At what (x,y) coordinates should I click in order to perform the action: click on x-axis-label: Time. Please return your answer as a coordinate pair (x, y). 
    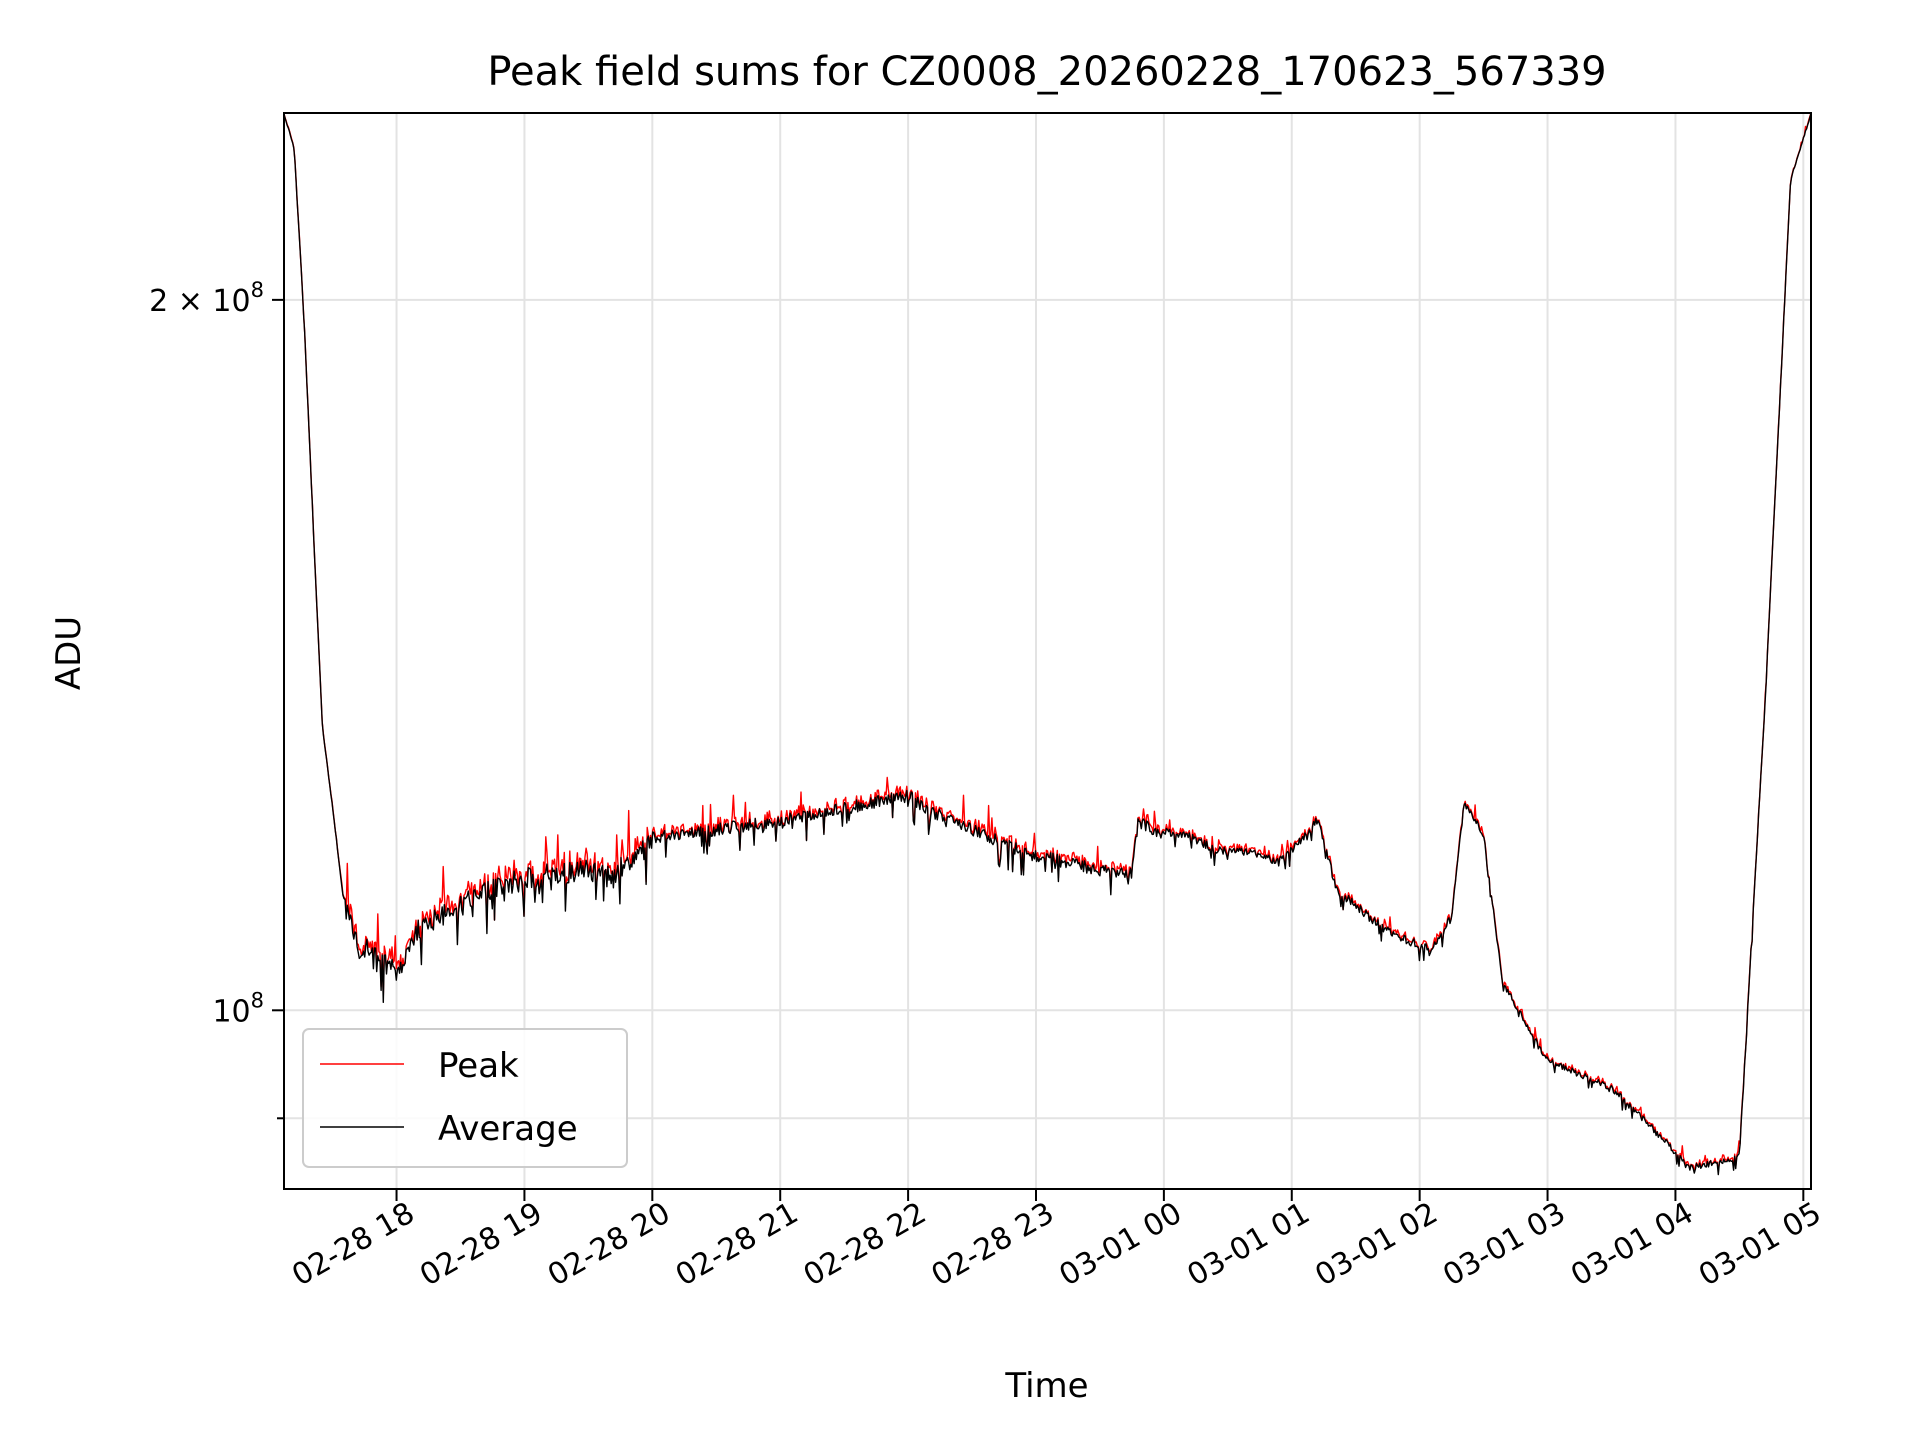
    Looking at the image, I should click on (1046, 1386).